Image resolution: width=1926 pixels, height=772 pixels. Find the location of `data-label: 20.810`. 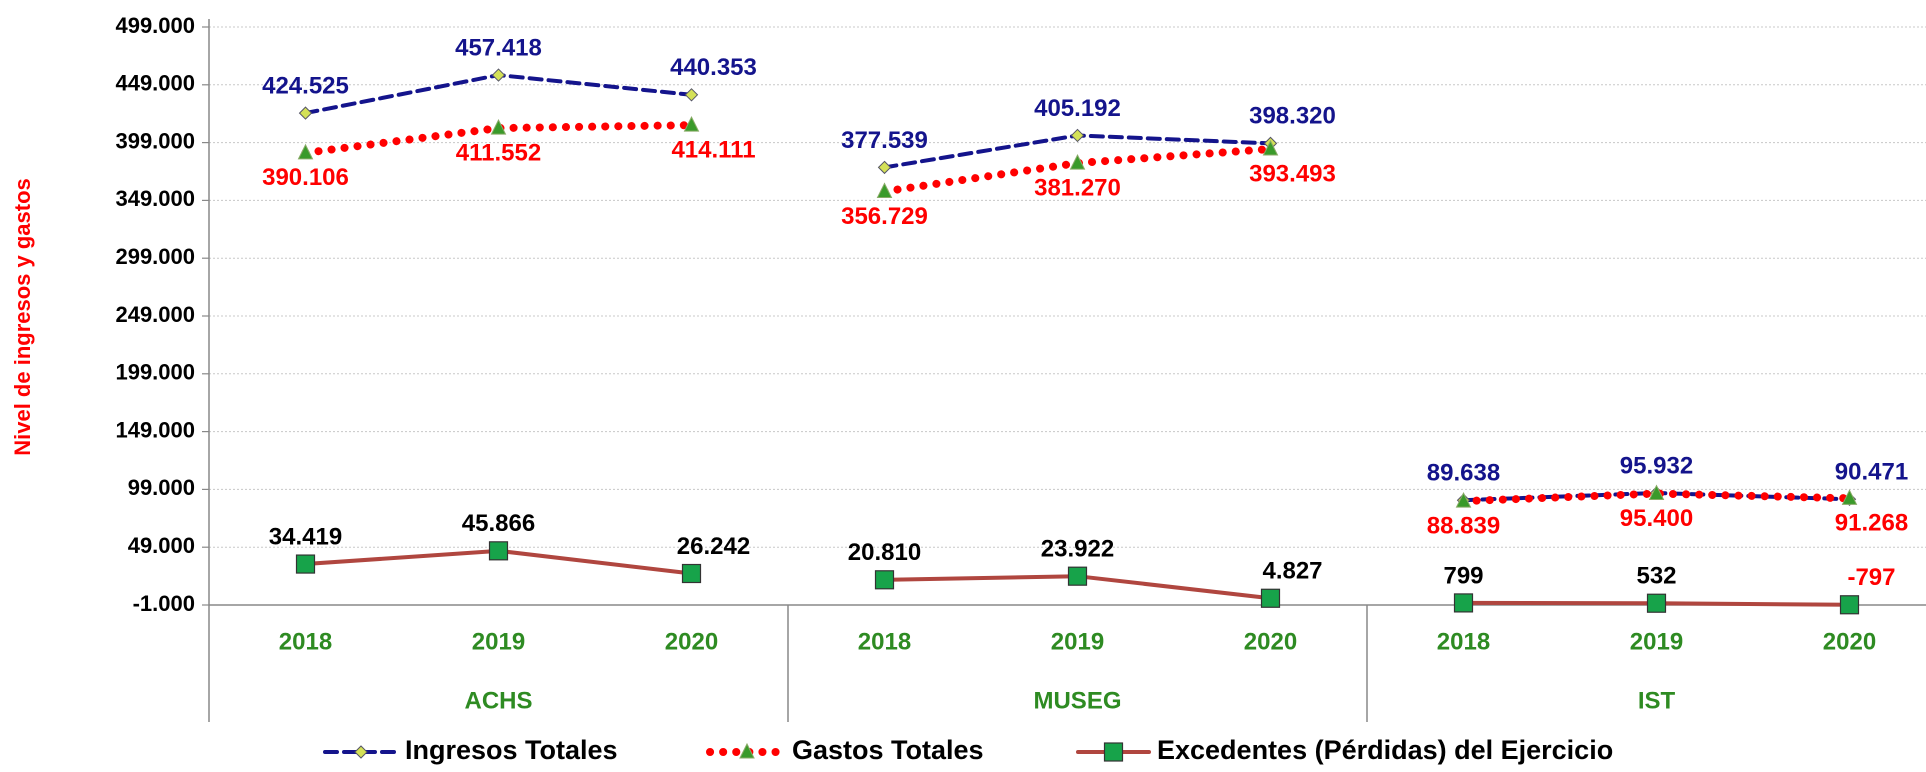

data-label: 20.810 is located at coordinates (884, 552).